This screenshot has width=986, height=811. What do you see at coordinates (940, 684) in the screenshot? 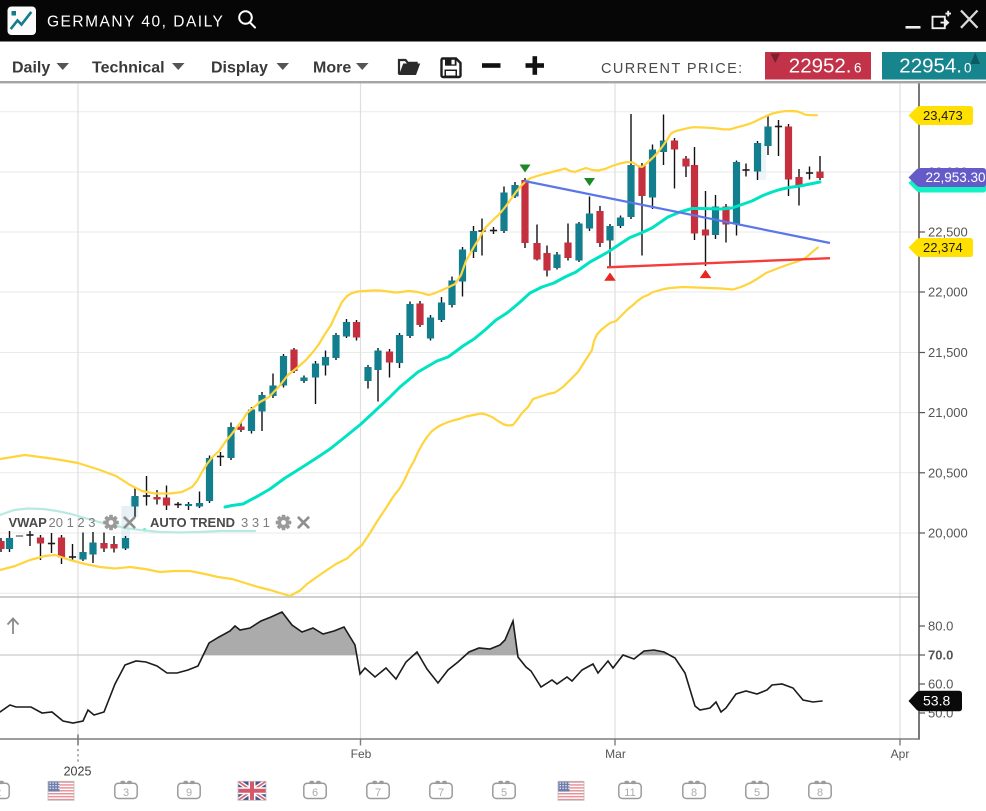
I see `svg-text: 60.0` at bounding box center [940, 684].